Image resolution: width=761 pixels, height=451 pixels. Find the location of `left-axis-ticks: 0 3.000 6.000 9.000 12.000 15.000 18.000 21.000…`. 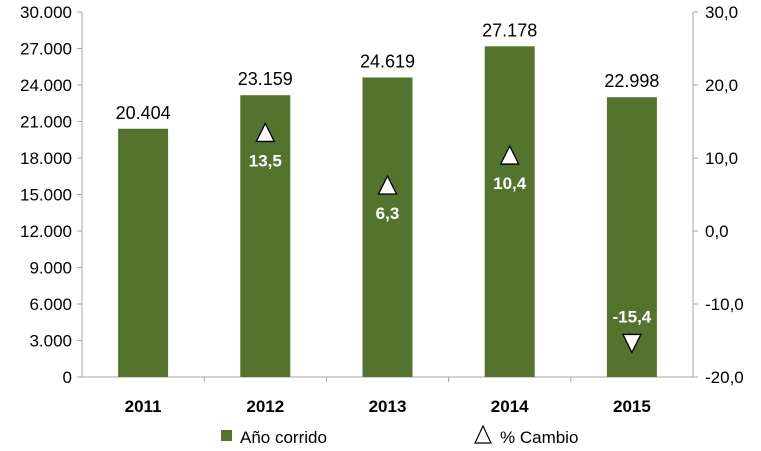

left-axis-ticks: 0 3.000 6.000 9.000 12.000 15.000 18.000 21.000… is located at coordinates (51, 195).